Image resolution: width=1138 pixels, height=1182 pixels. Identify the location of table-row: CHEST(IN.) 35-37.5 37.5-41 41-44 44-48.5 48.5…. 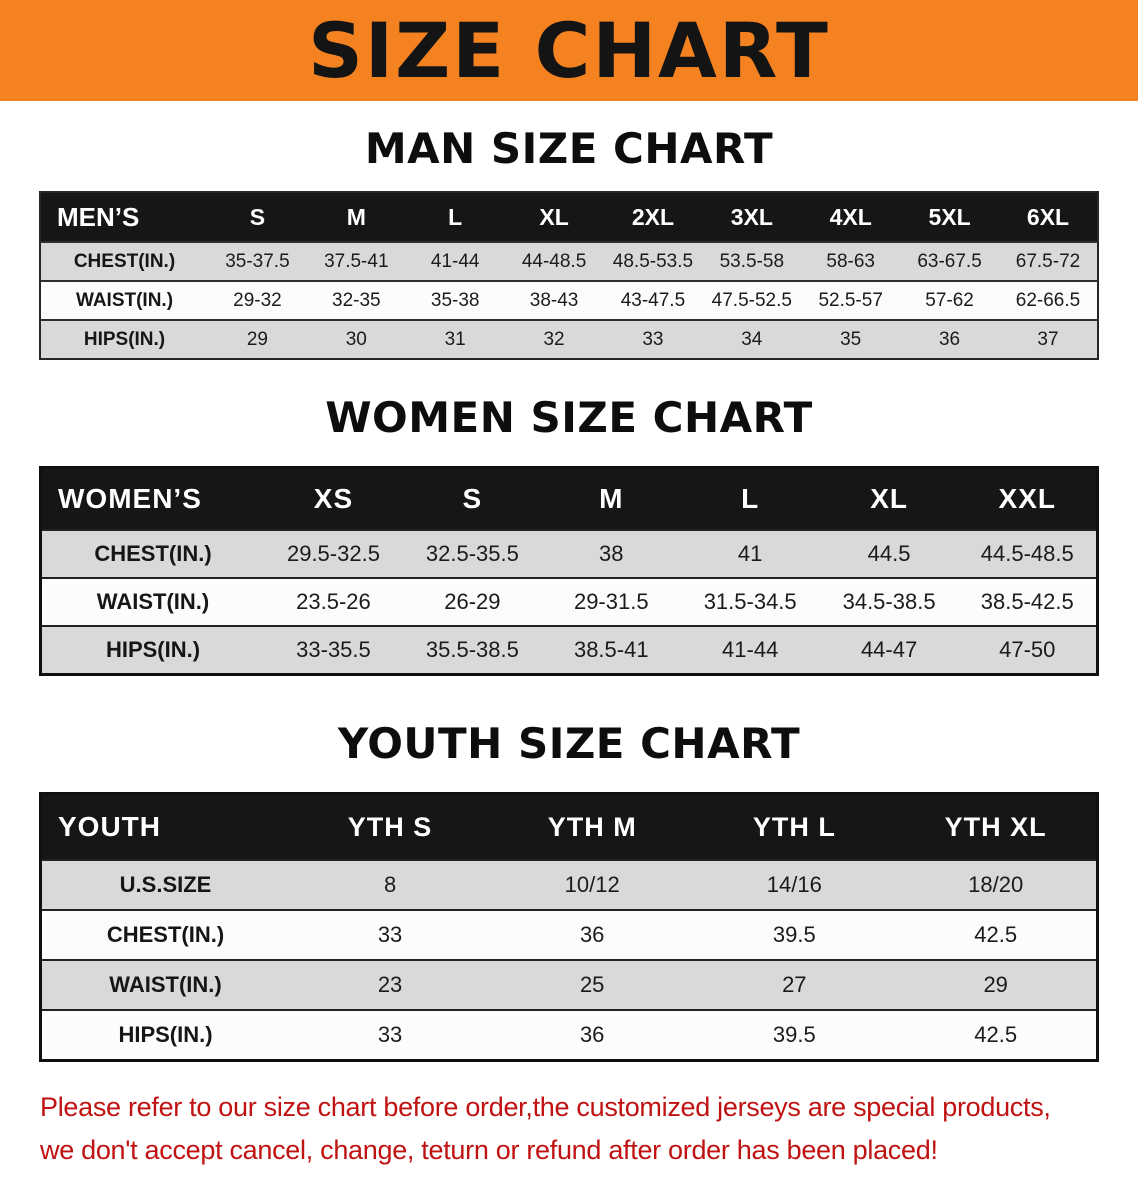
(569, 261).